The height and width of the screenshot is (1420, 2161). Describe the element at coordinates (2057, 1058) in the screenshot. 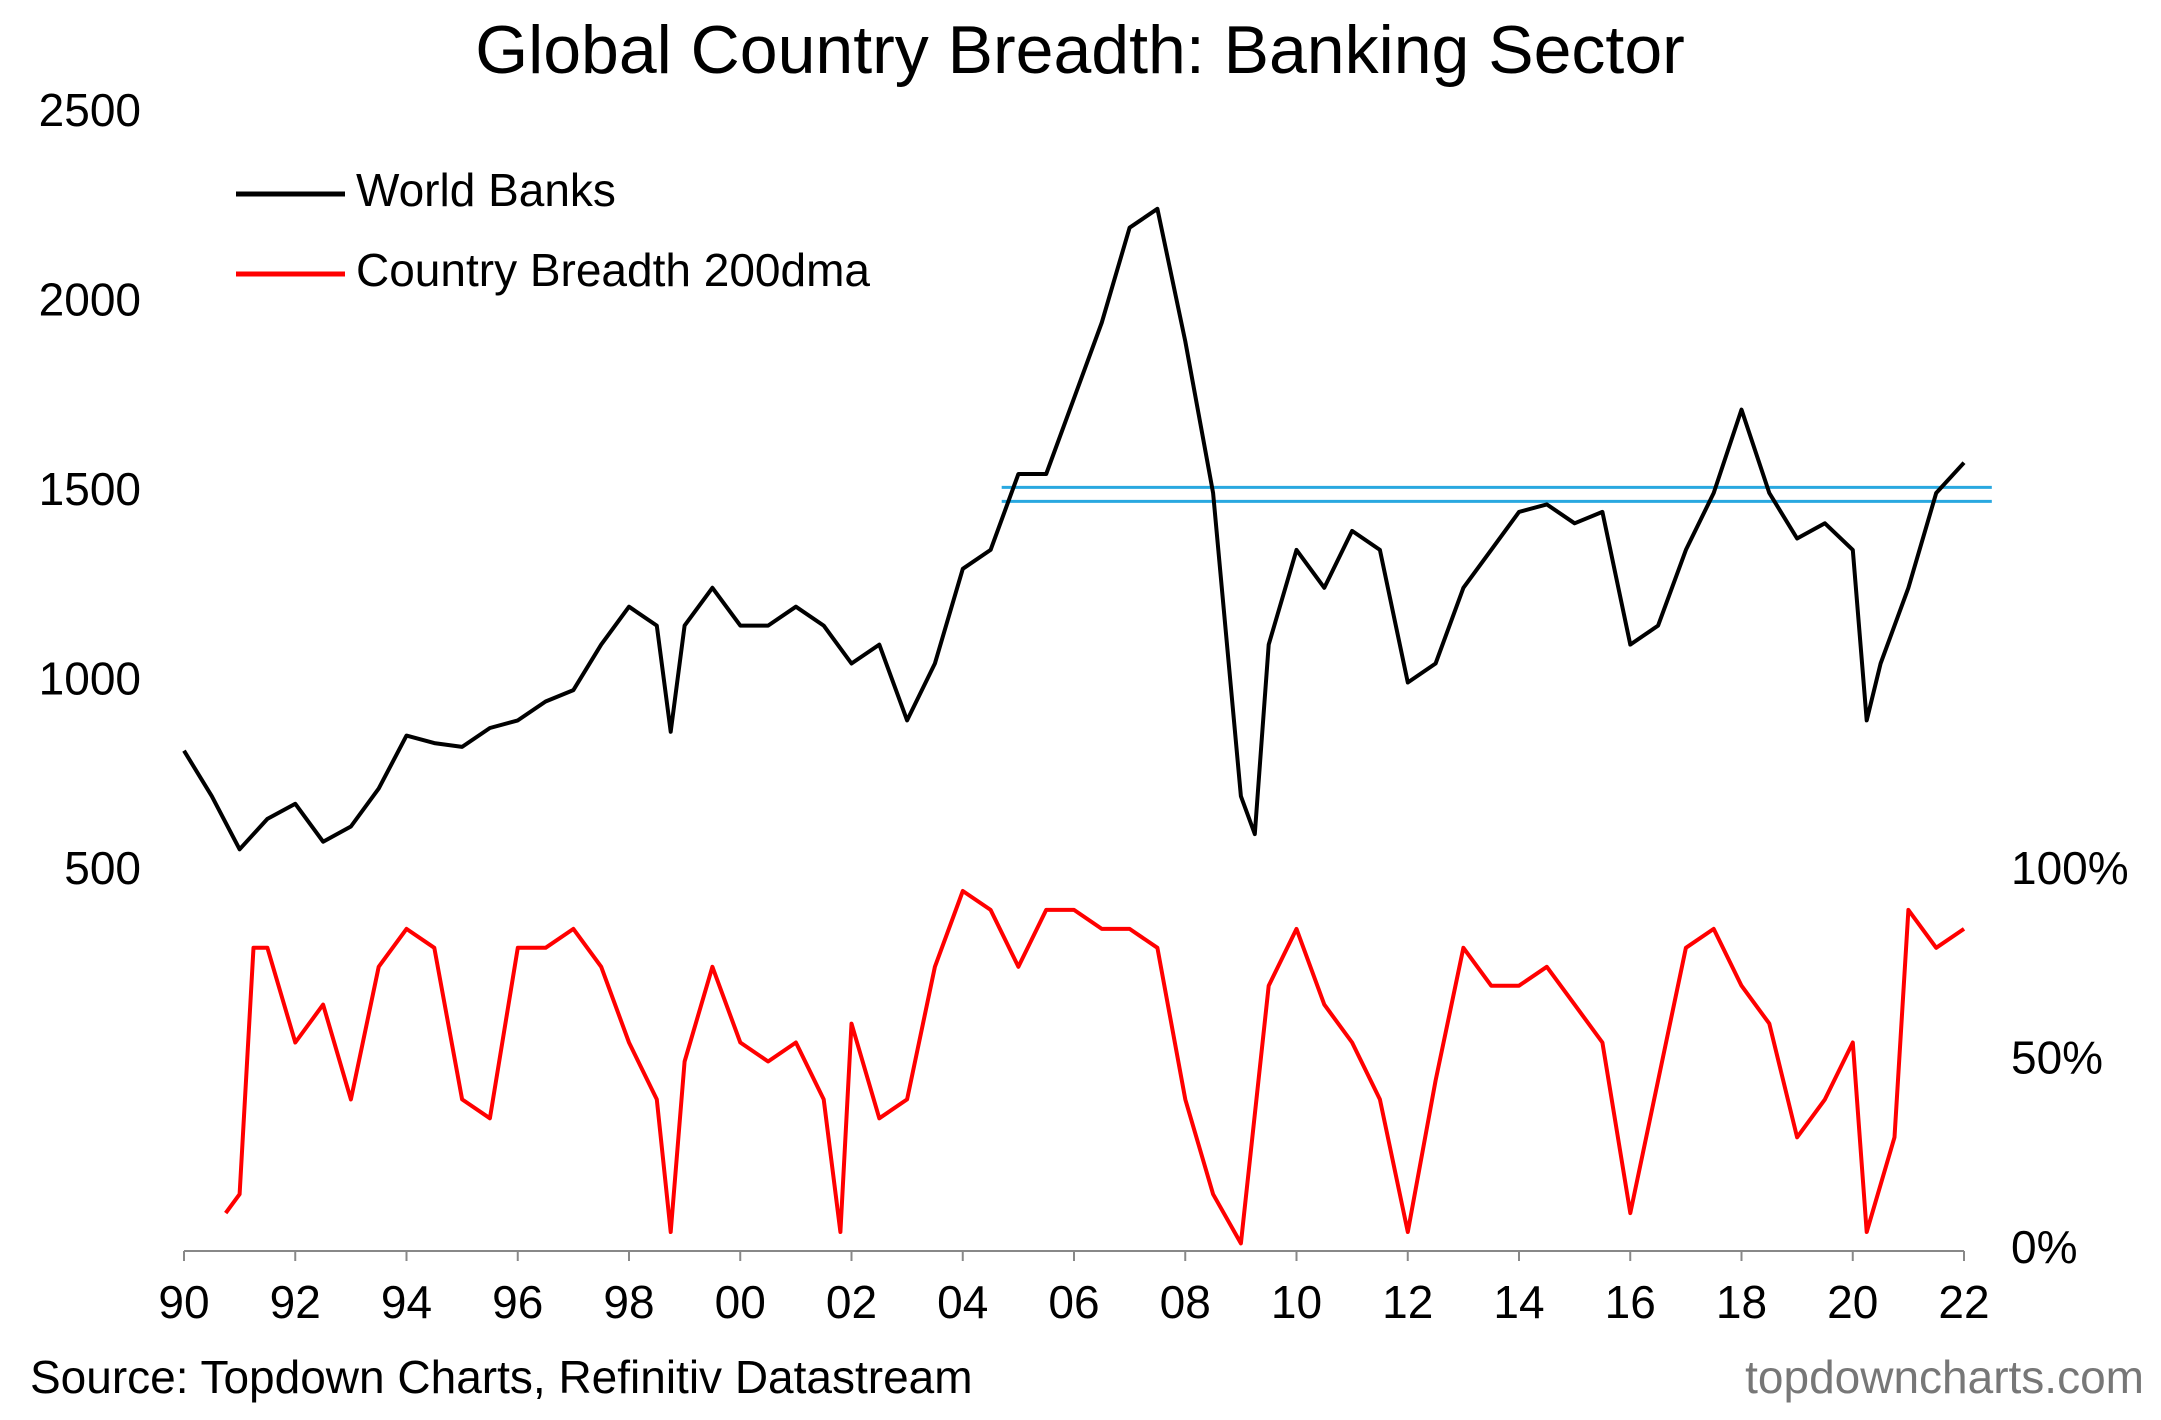

I see `y2-tick-label: 50%` at that location.